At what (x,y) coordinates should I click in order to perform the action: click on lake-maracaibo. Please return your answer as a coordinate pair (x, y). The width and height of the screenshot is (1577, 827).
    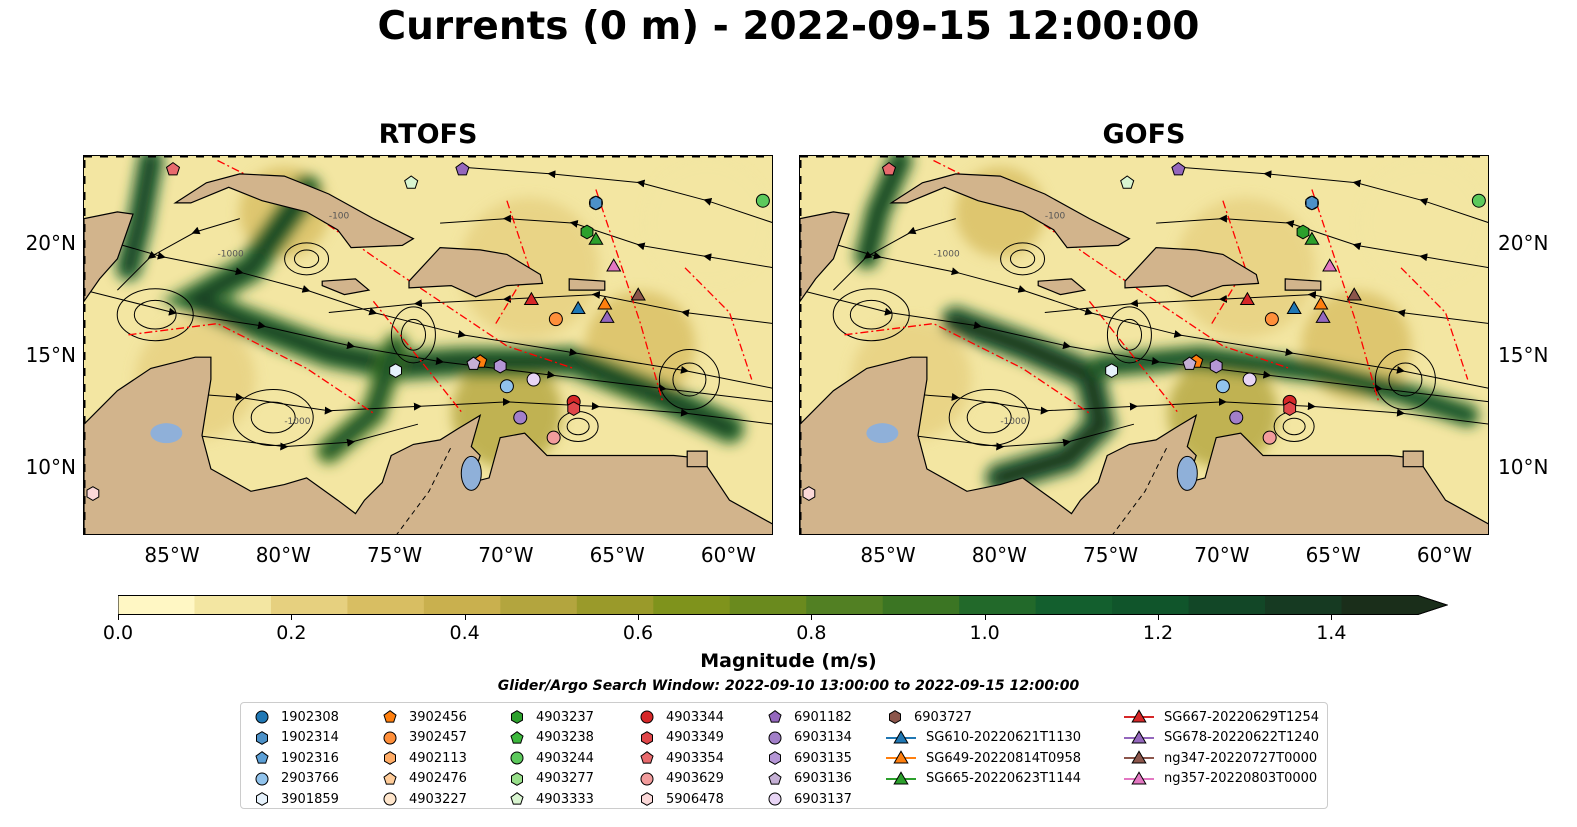
    Looking at the image, I should click on (471, 473).